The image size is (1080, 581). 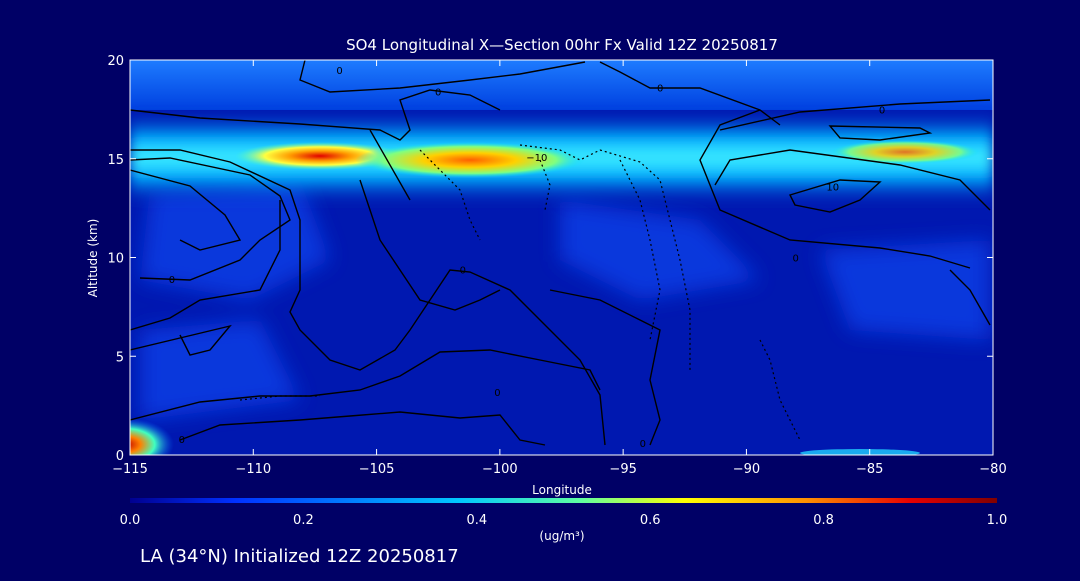 I want to click on field-surface-east, so click(x=860, y=452).